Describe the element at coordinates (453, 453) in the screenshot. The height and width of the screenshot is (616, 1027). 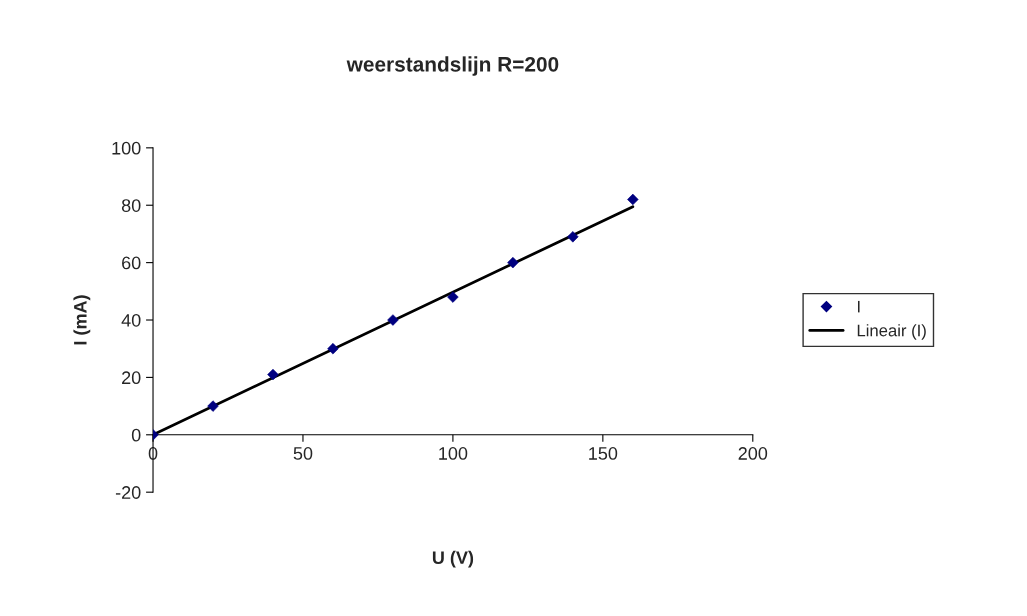
I see `x-tick-label: 100` at that location.